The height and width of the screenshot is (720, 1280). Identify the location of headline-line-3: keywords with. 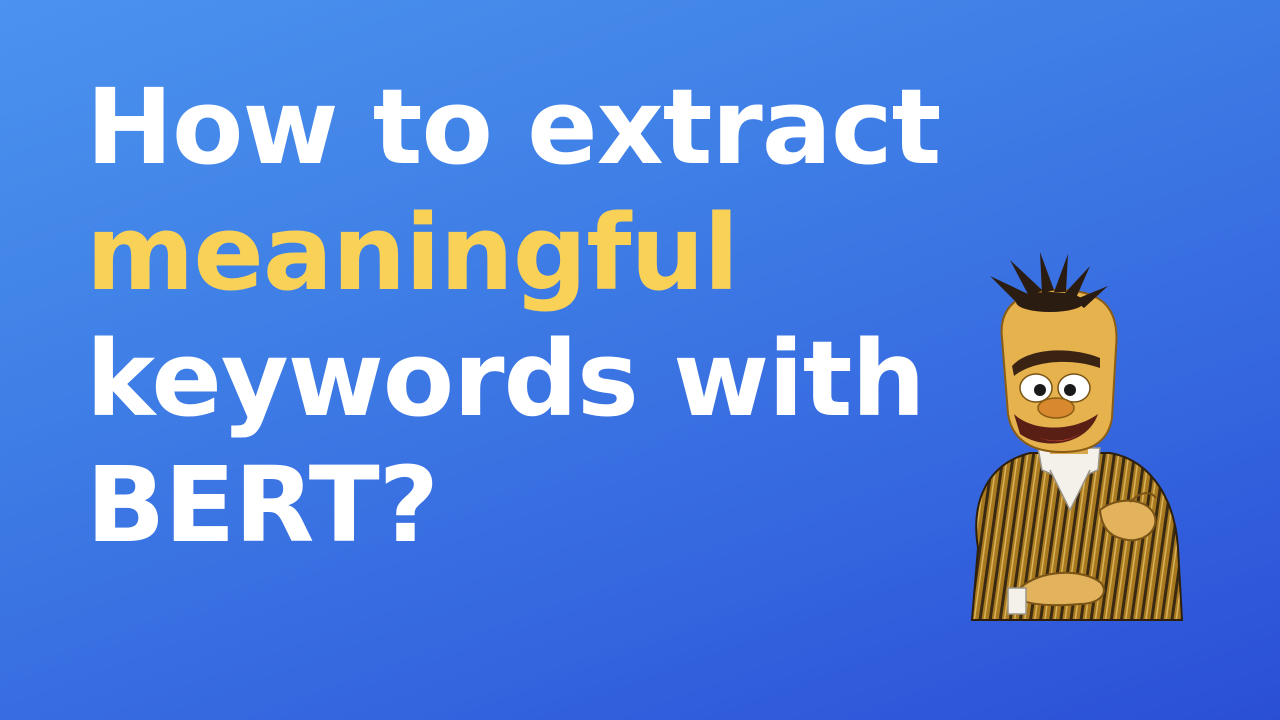
(506, 379).